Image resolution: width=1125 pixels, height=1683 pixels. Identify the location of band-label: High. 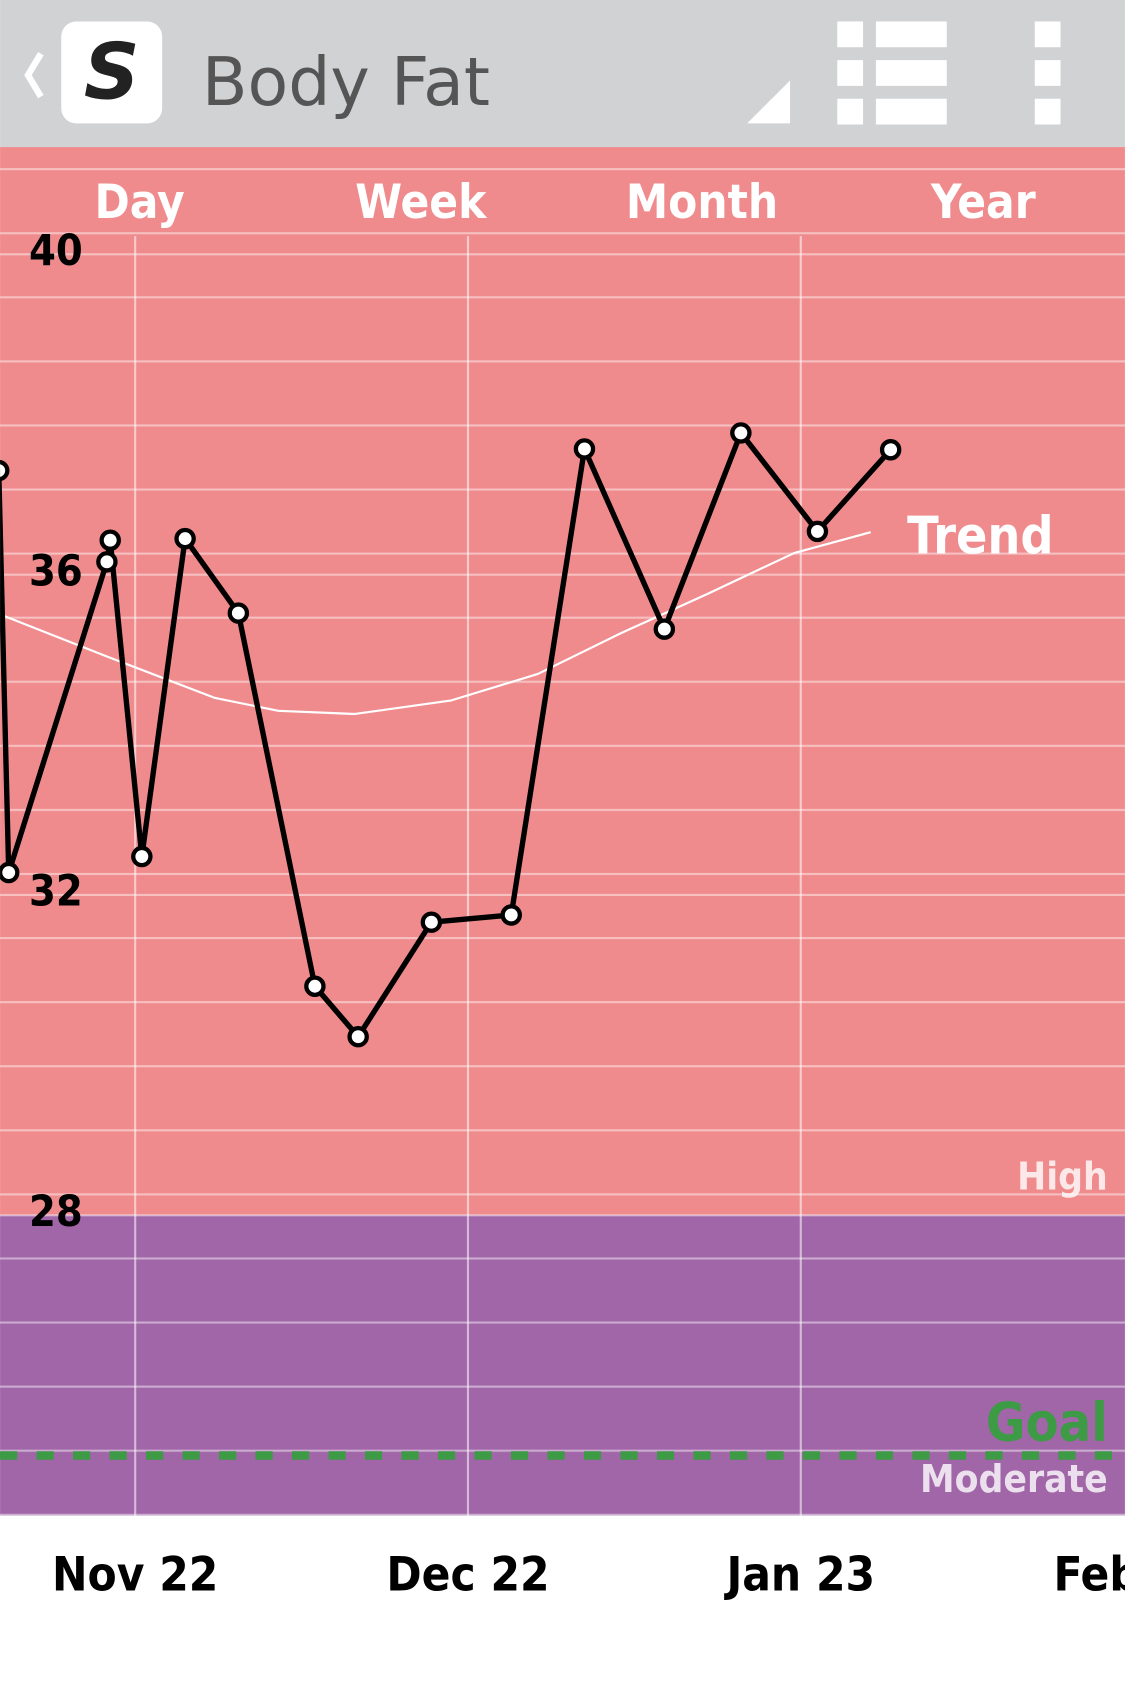
(1062, 1177).